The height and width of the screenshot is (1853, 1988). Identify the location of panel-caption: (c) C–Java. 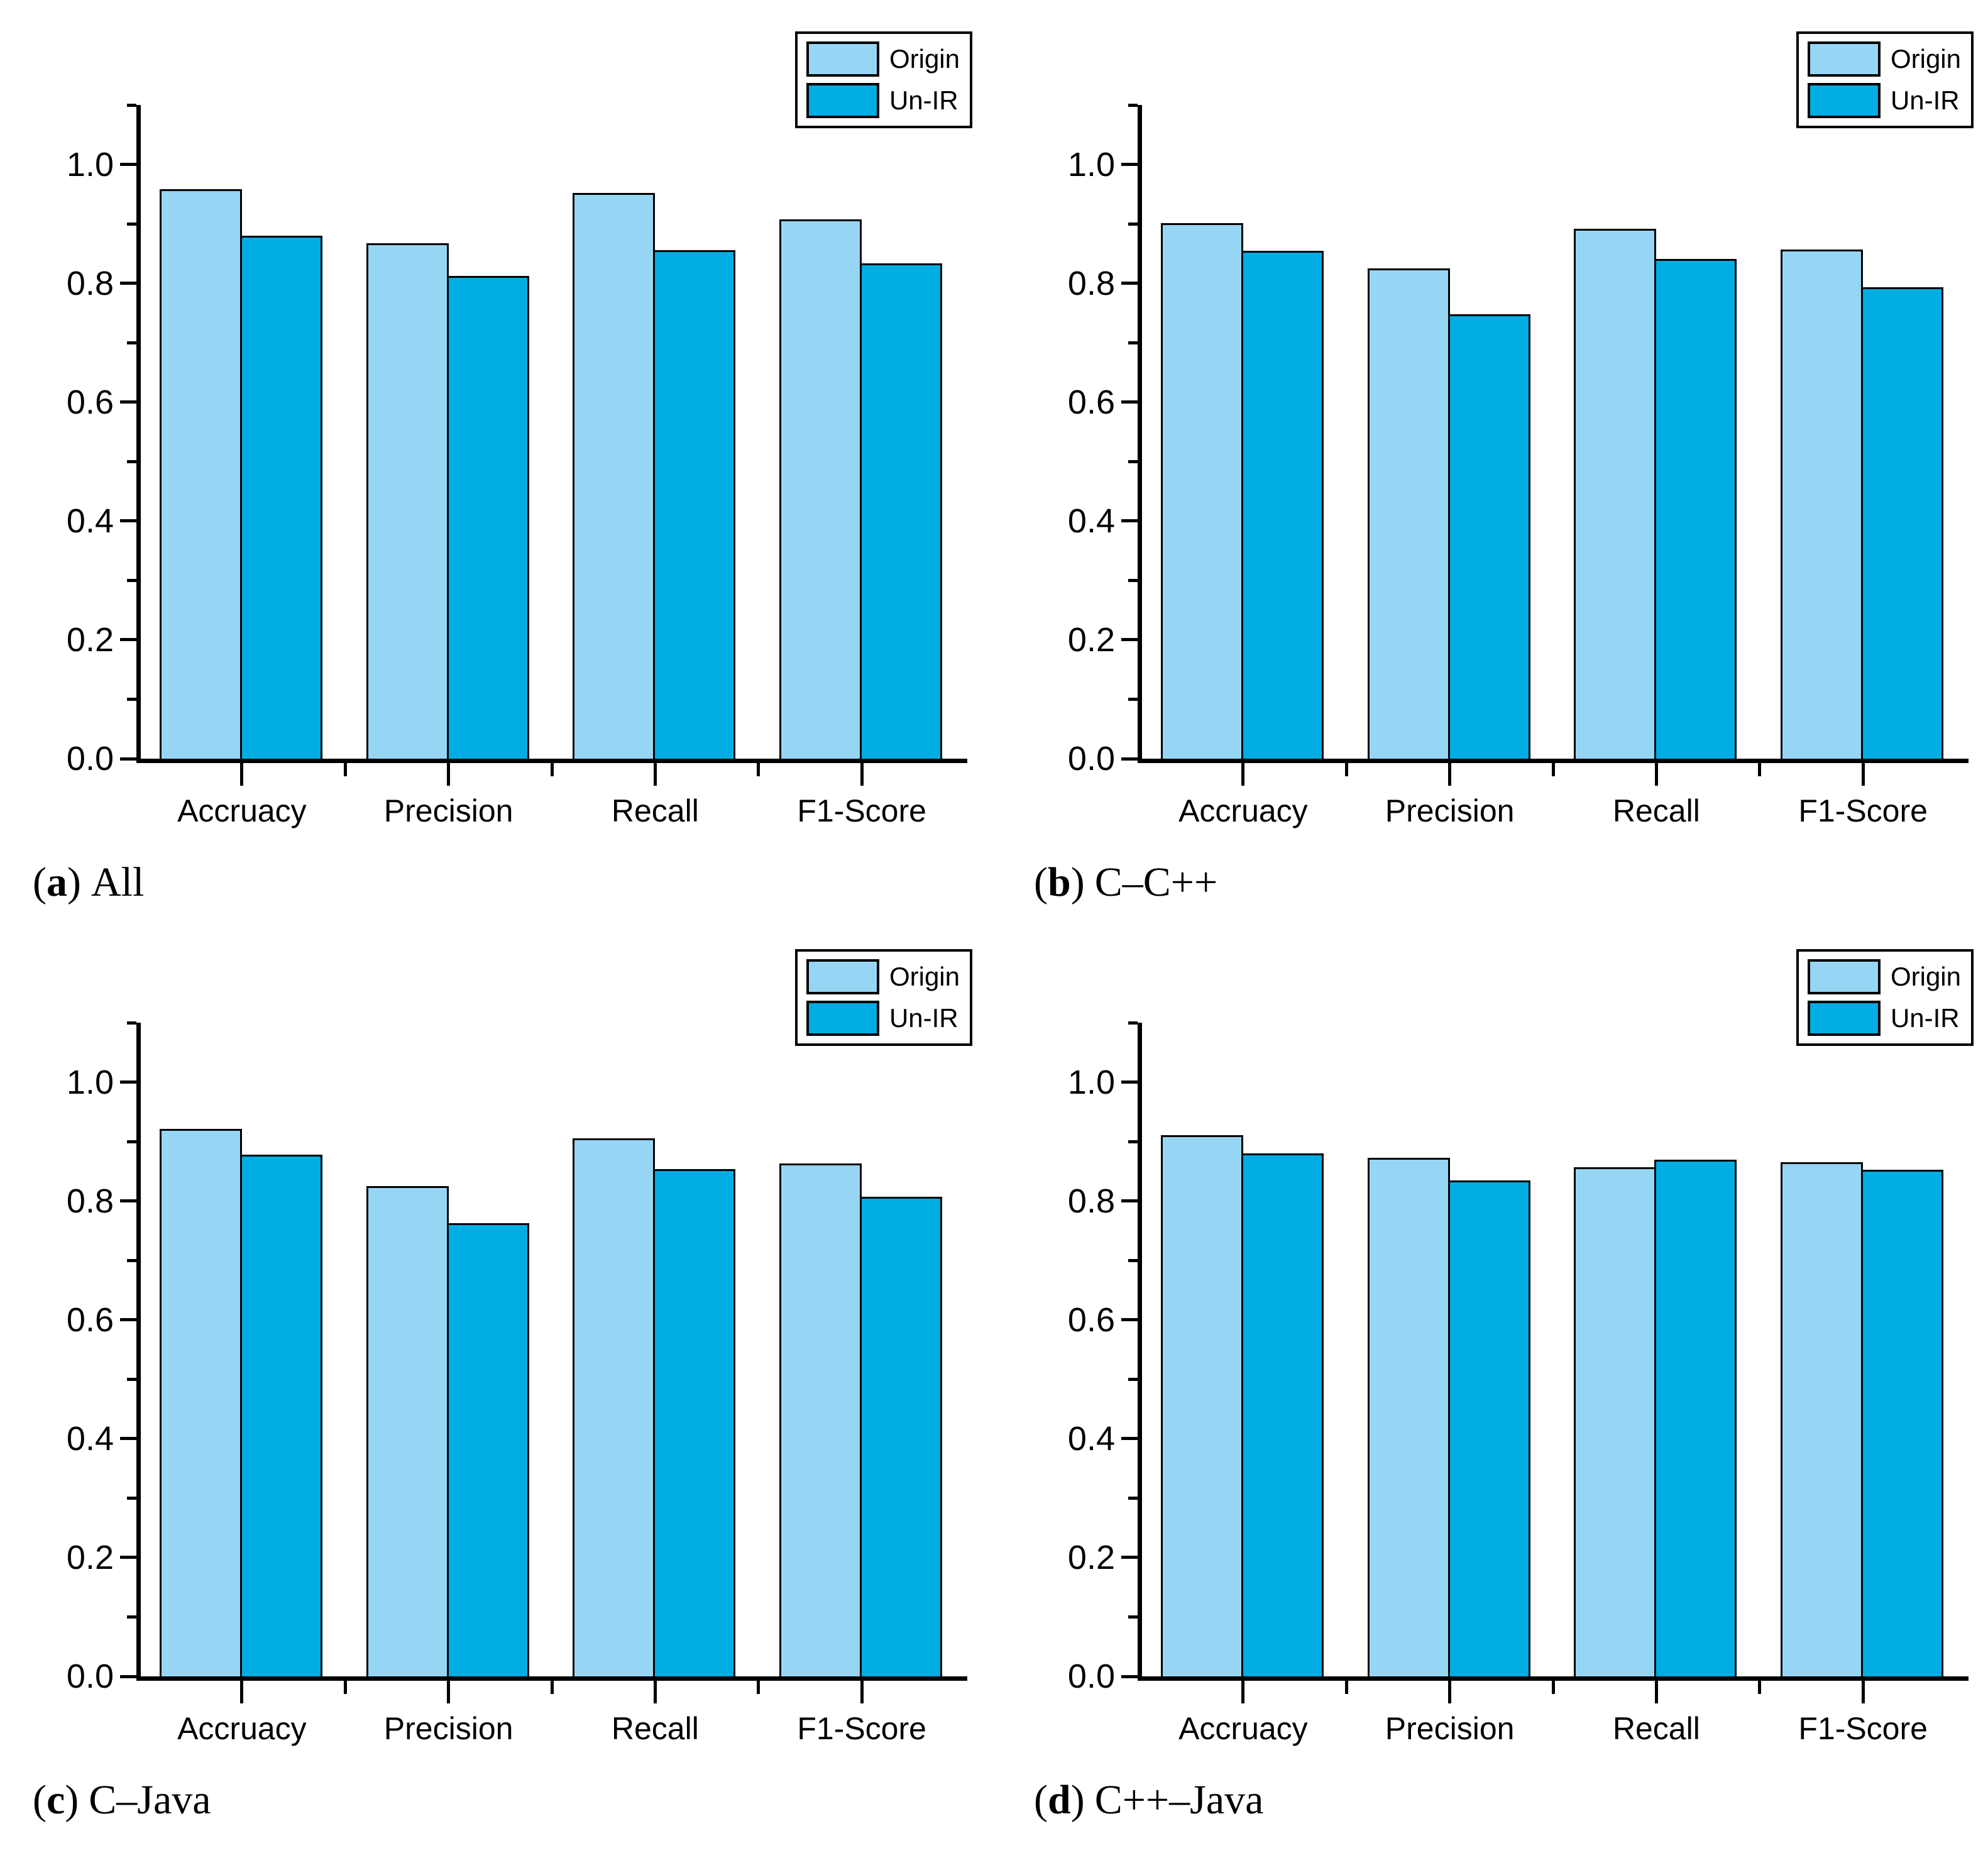
(122, 1801).